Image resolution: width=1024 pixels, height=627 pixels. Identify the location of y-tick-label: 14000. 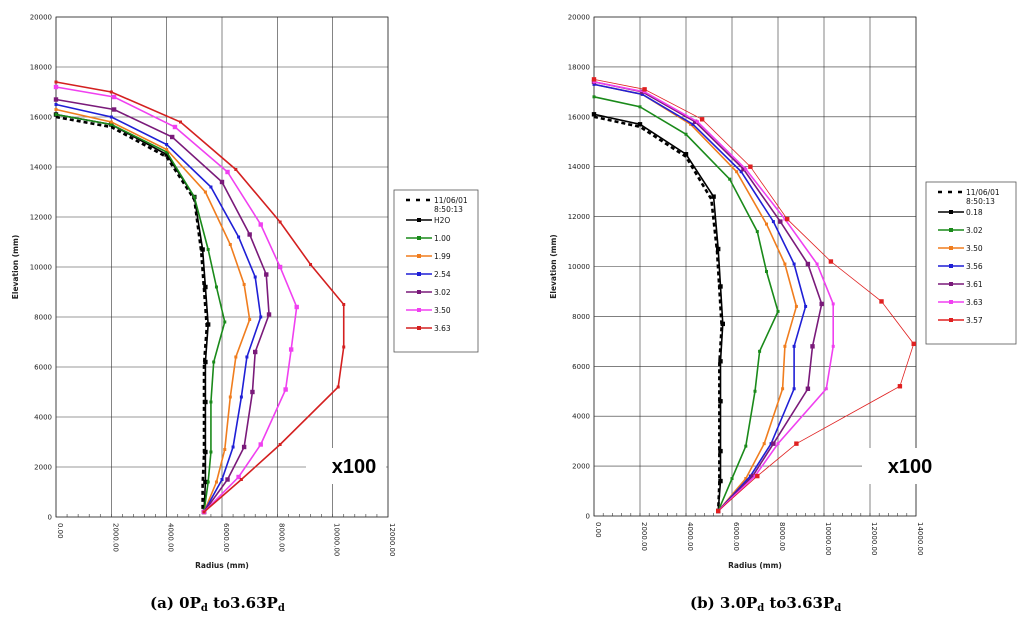
(41, 168).